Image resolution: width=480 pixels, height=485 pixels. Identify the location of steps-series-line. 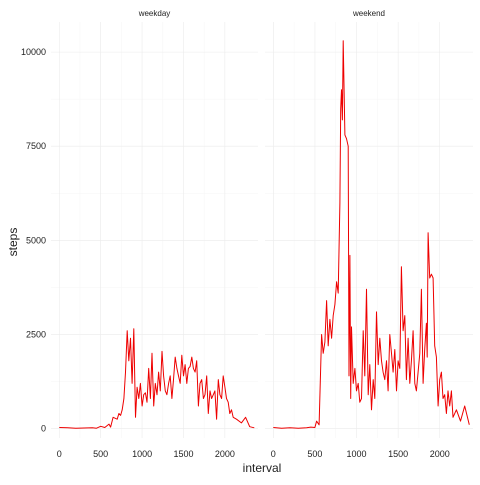
(157, 378).